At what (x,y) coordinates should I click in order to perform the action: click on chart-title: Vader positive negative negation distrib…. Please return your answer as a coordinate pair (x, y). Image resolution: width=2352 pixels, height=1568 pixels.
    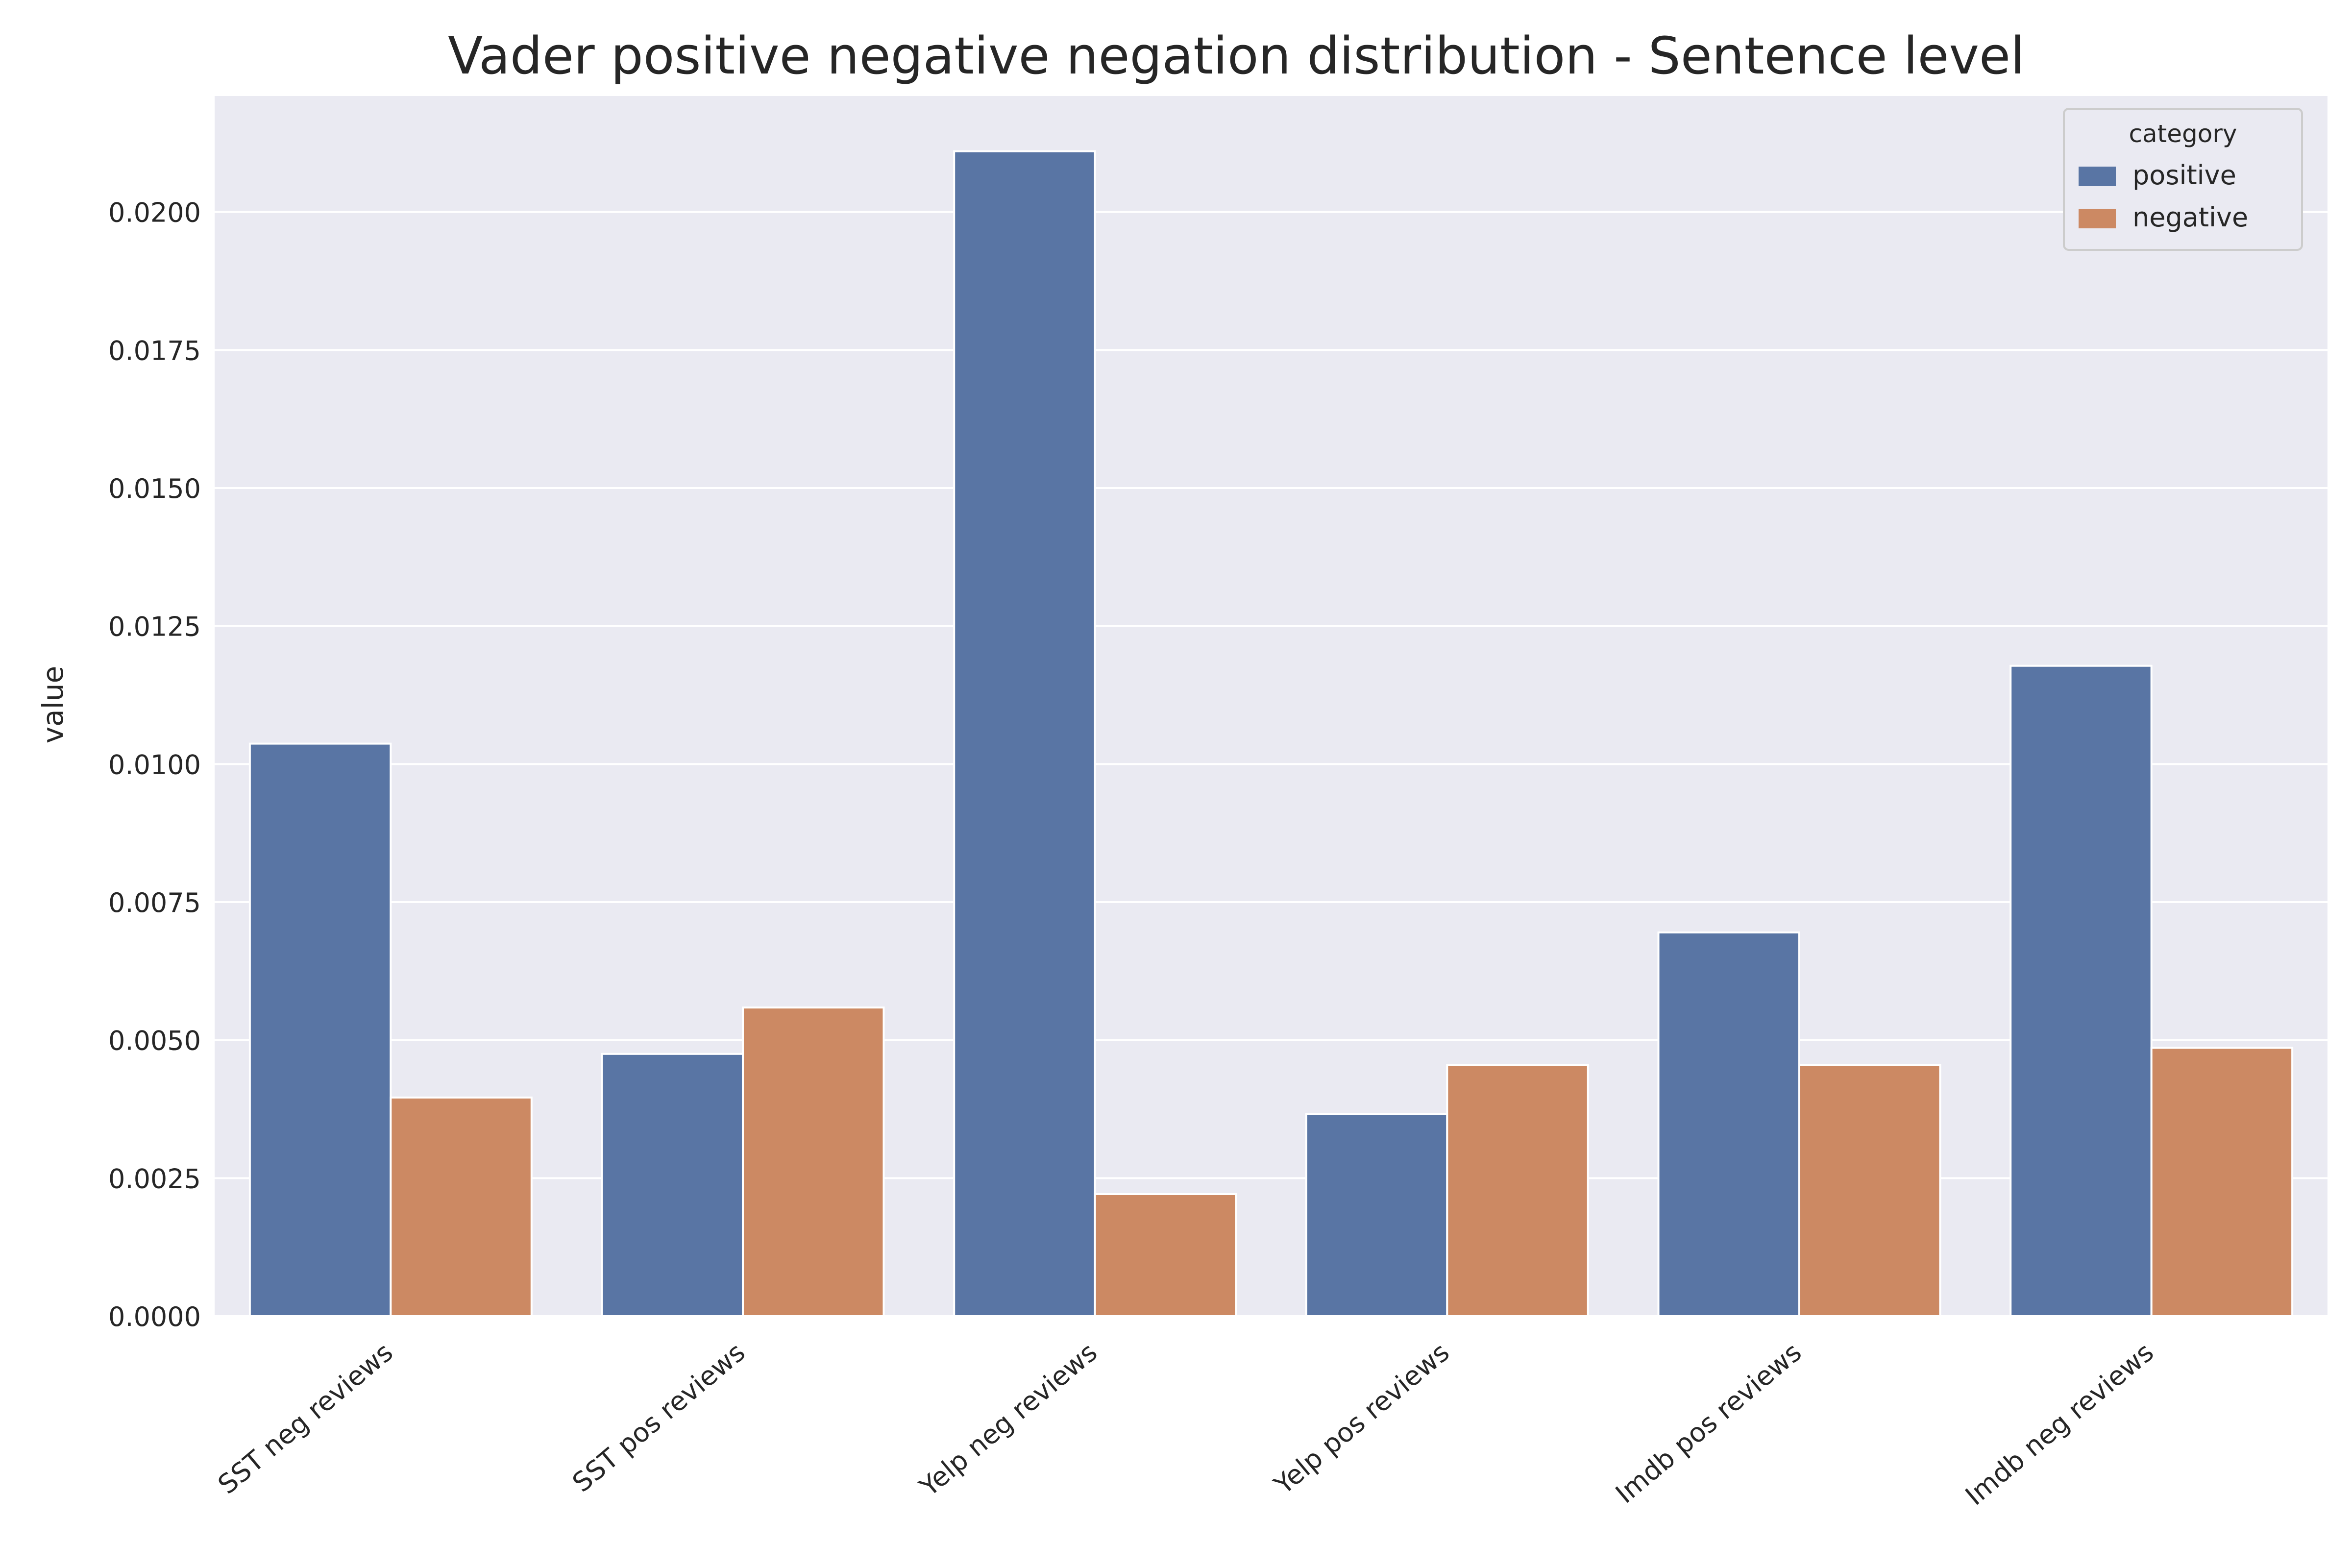
    Looking at the image, I should click on (1236, 56).